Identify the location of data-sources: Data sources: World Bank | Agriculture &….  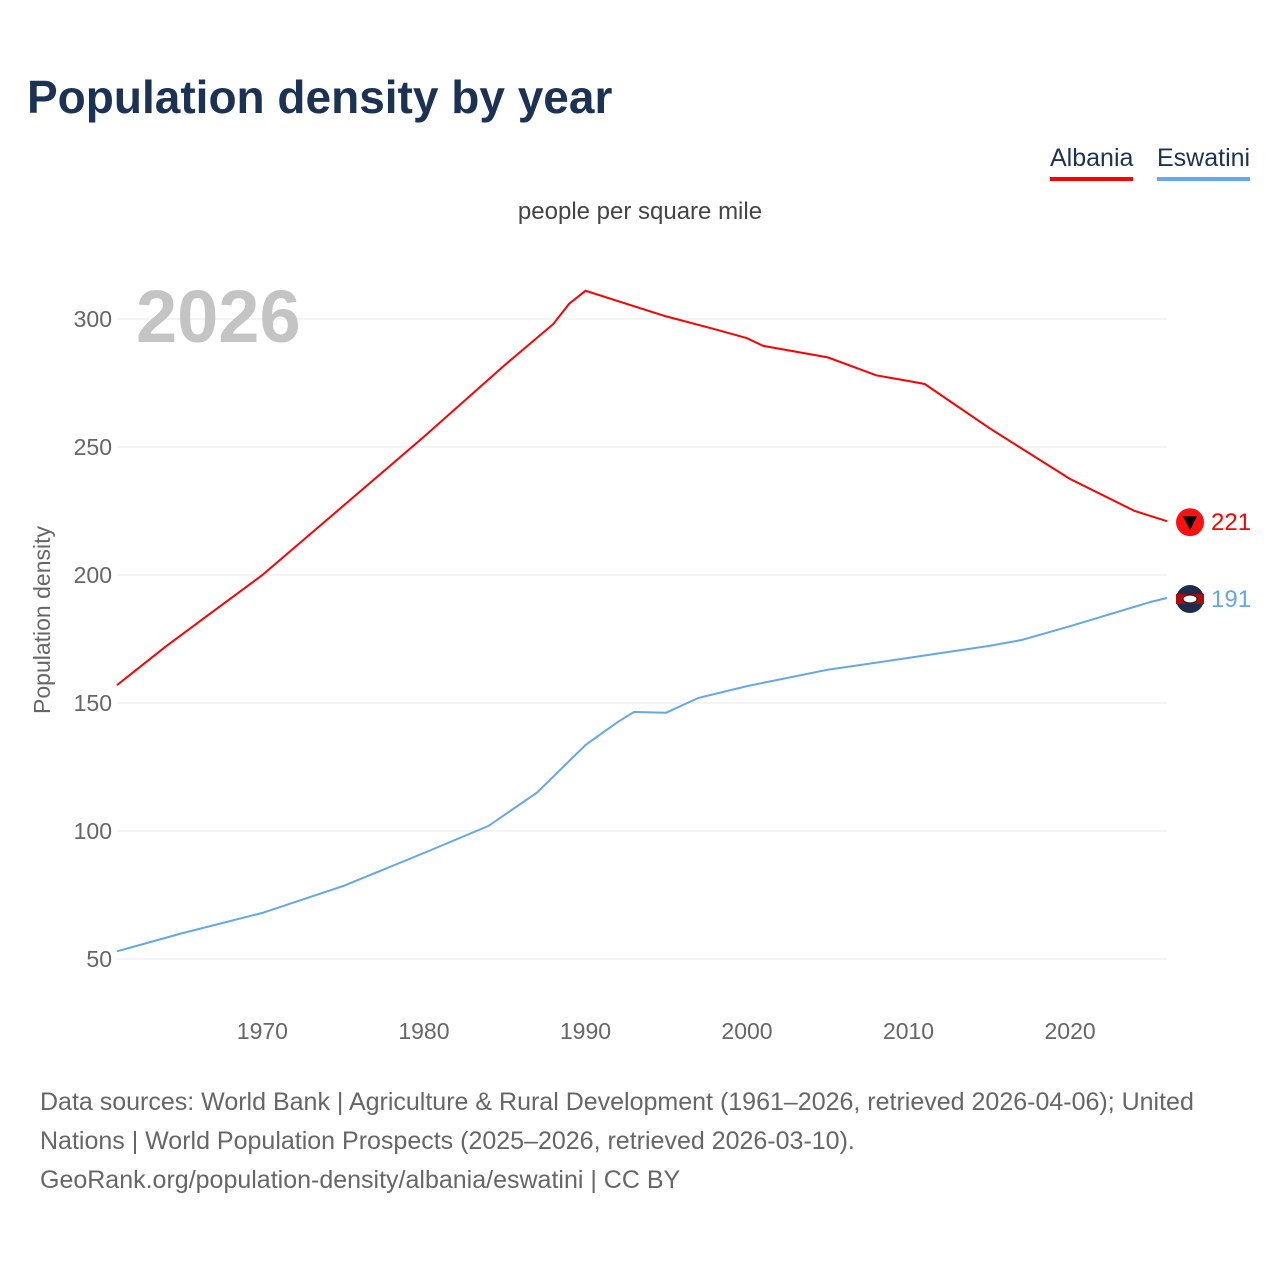
(645, 1141).